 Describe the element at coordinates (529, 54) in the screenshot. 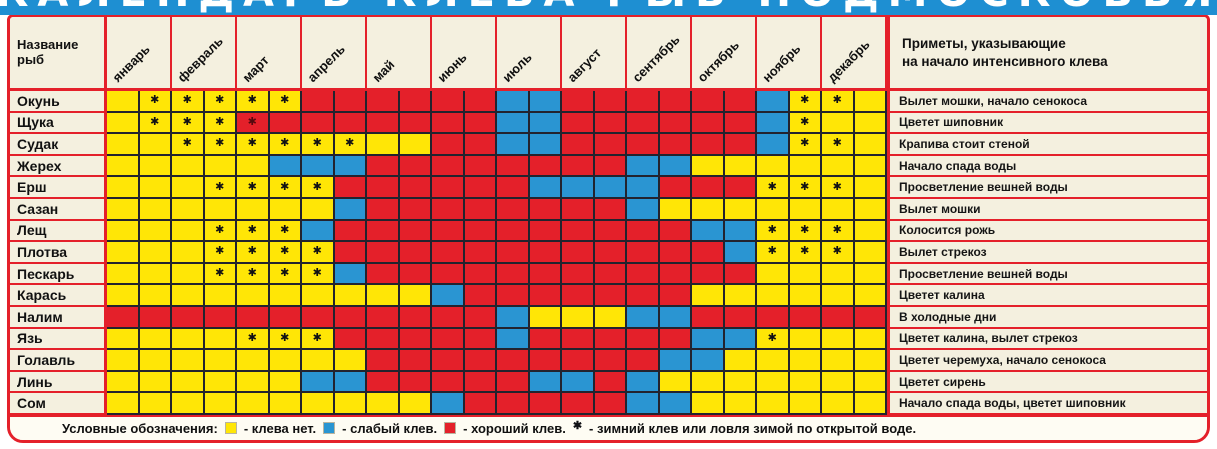

I see `month-header-июль: июль` at that location.